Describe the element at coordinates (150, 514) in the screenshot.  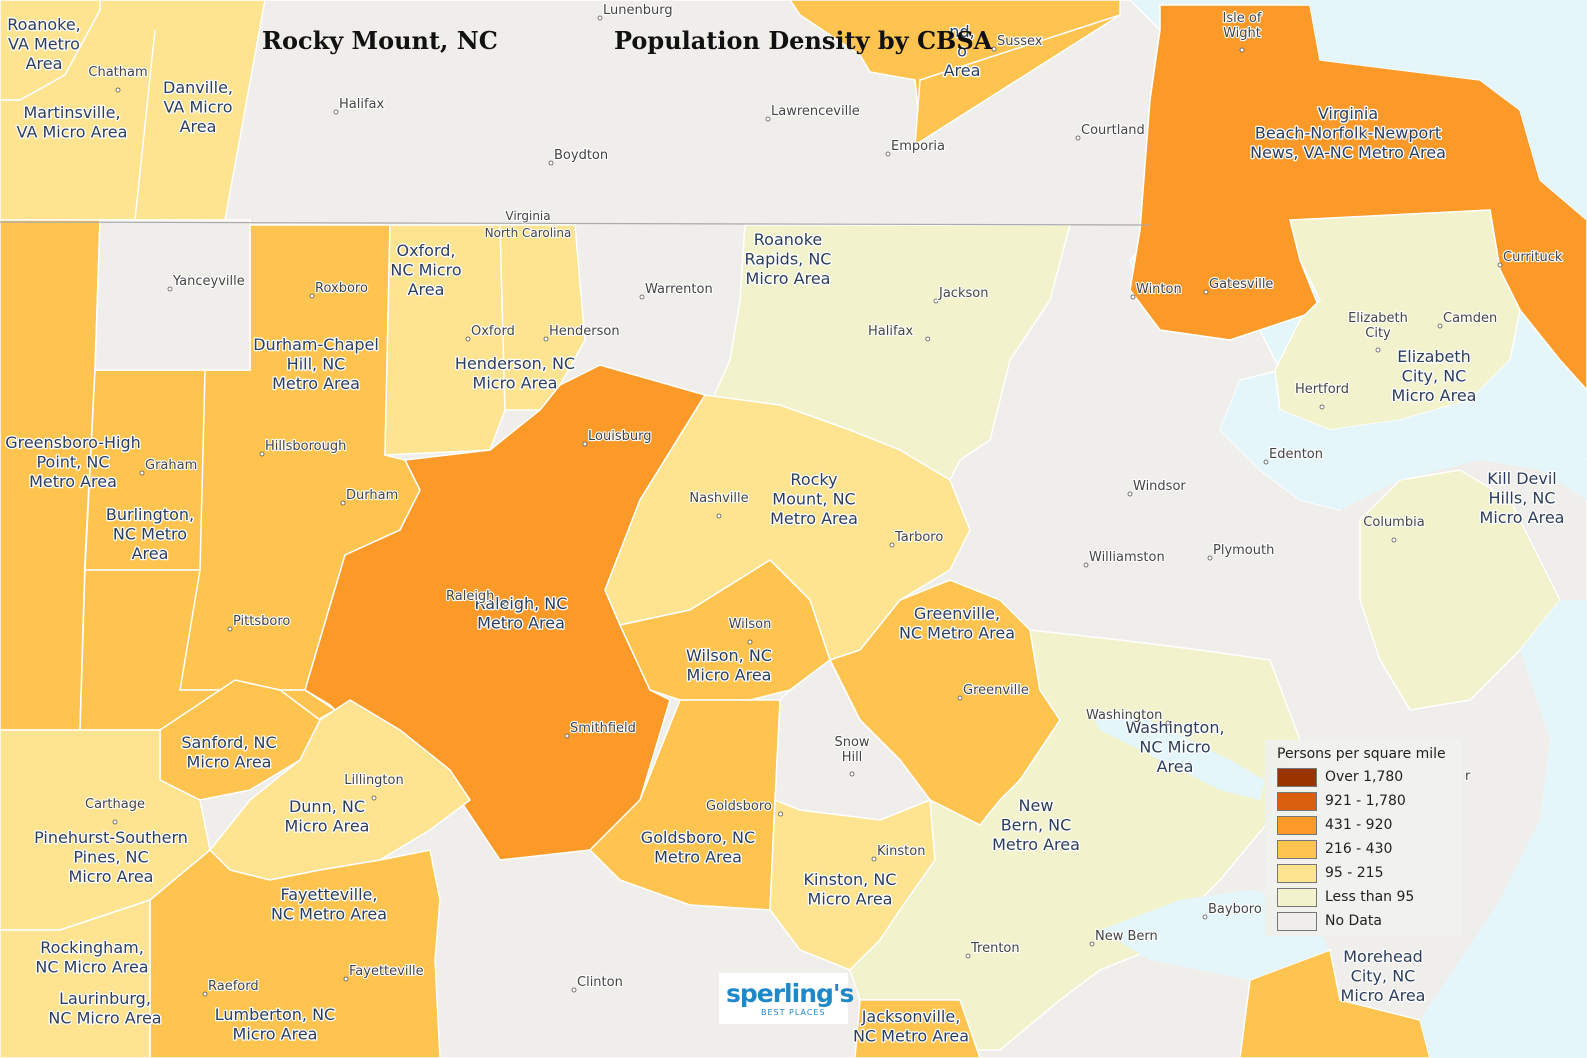
I see `area-label-burlington: Burlington,` at that location.